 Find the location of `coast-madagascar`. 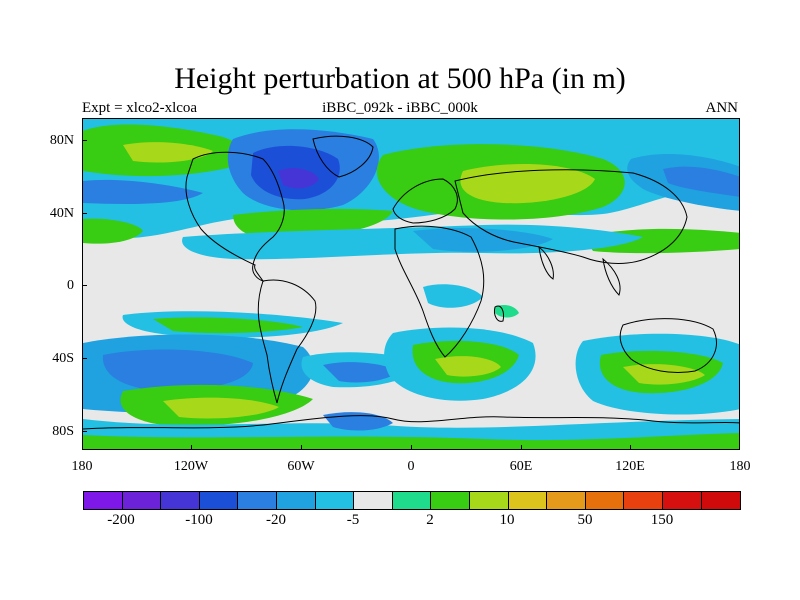

coast-madagascar is located at coordinates (499, 313).